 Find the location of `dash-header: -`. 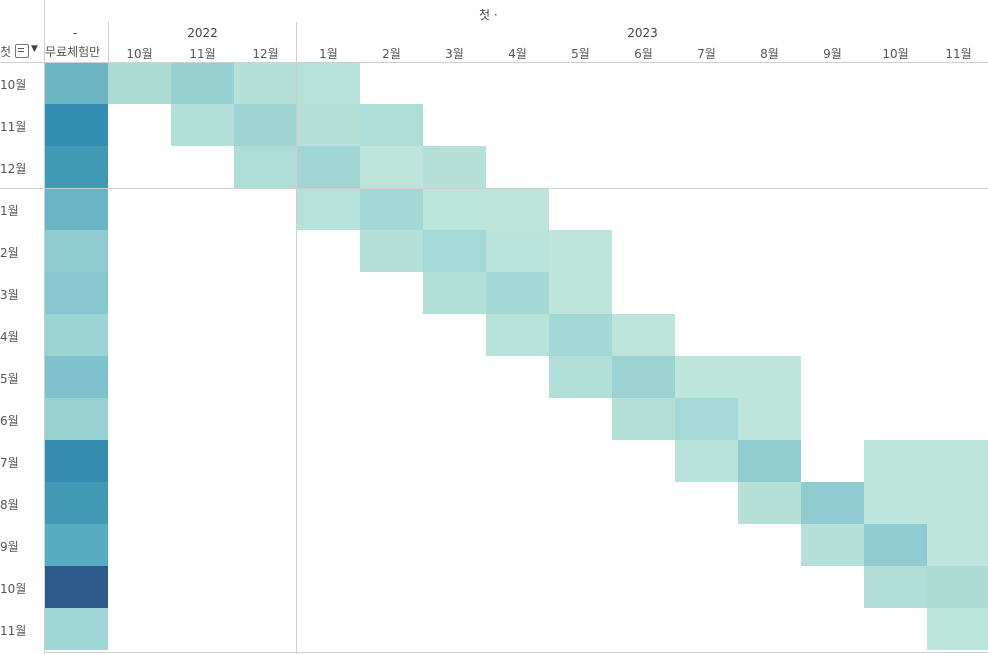

dash-header: - is located at coordinates (75, 33).